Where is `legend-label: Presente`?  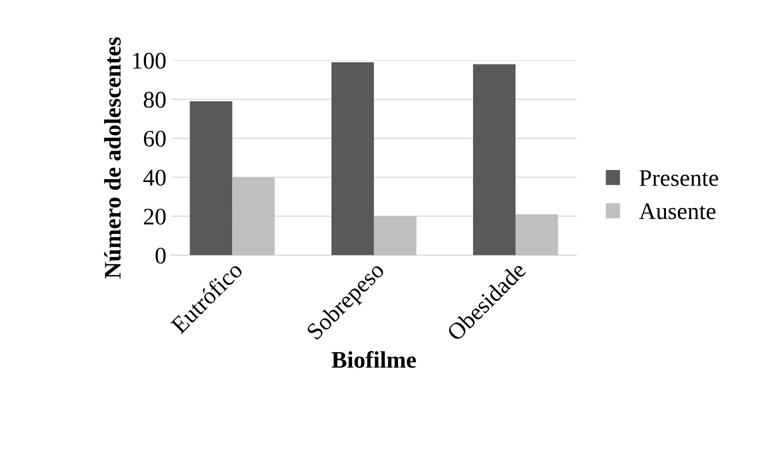
legend-label: Presente is located at coordinates (679, 178).